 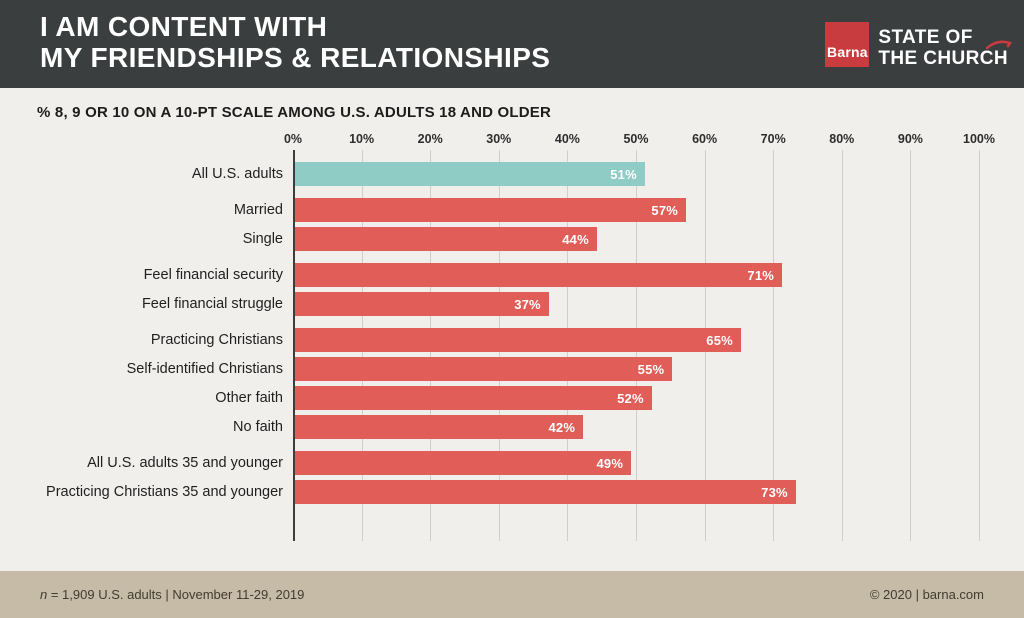 What do you see at coordinates (295, 57) in the screenshot?
I see `page-title-line2: MY FRIENDSHIPS & RELATIONSHIPS` at bounding box center [295, 57].